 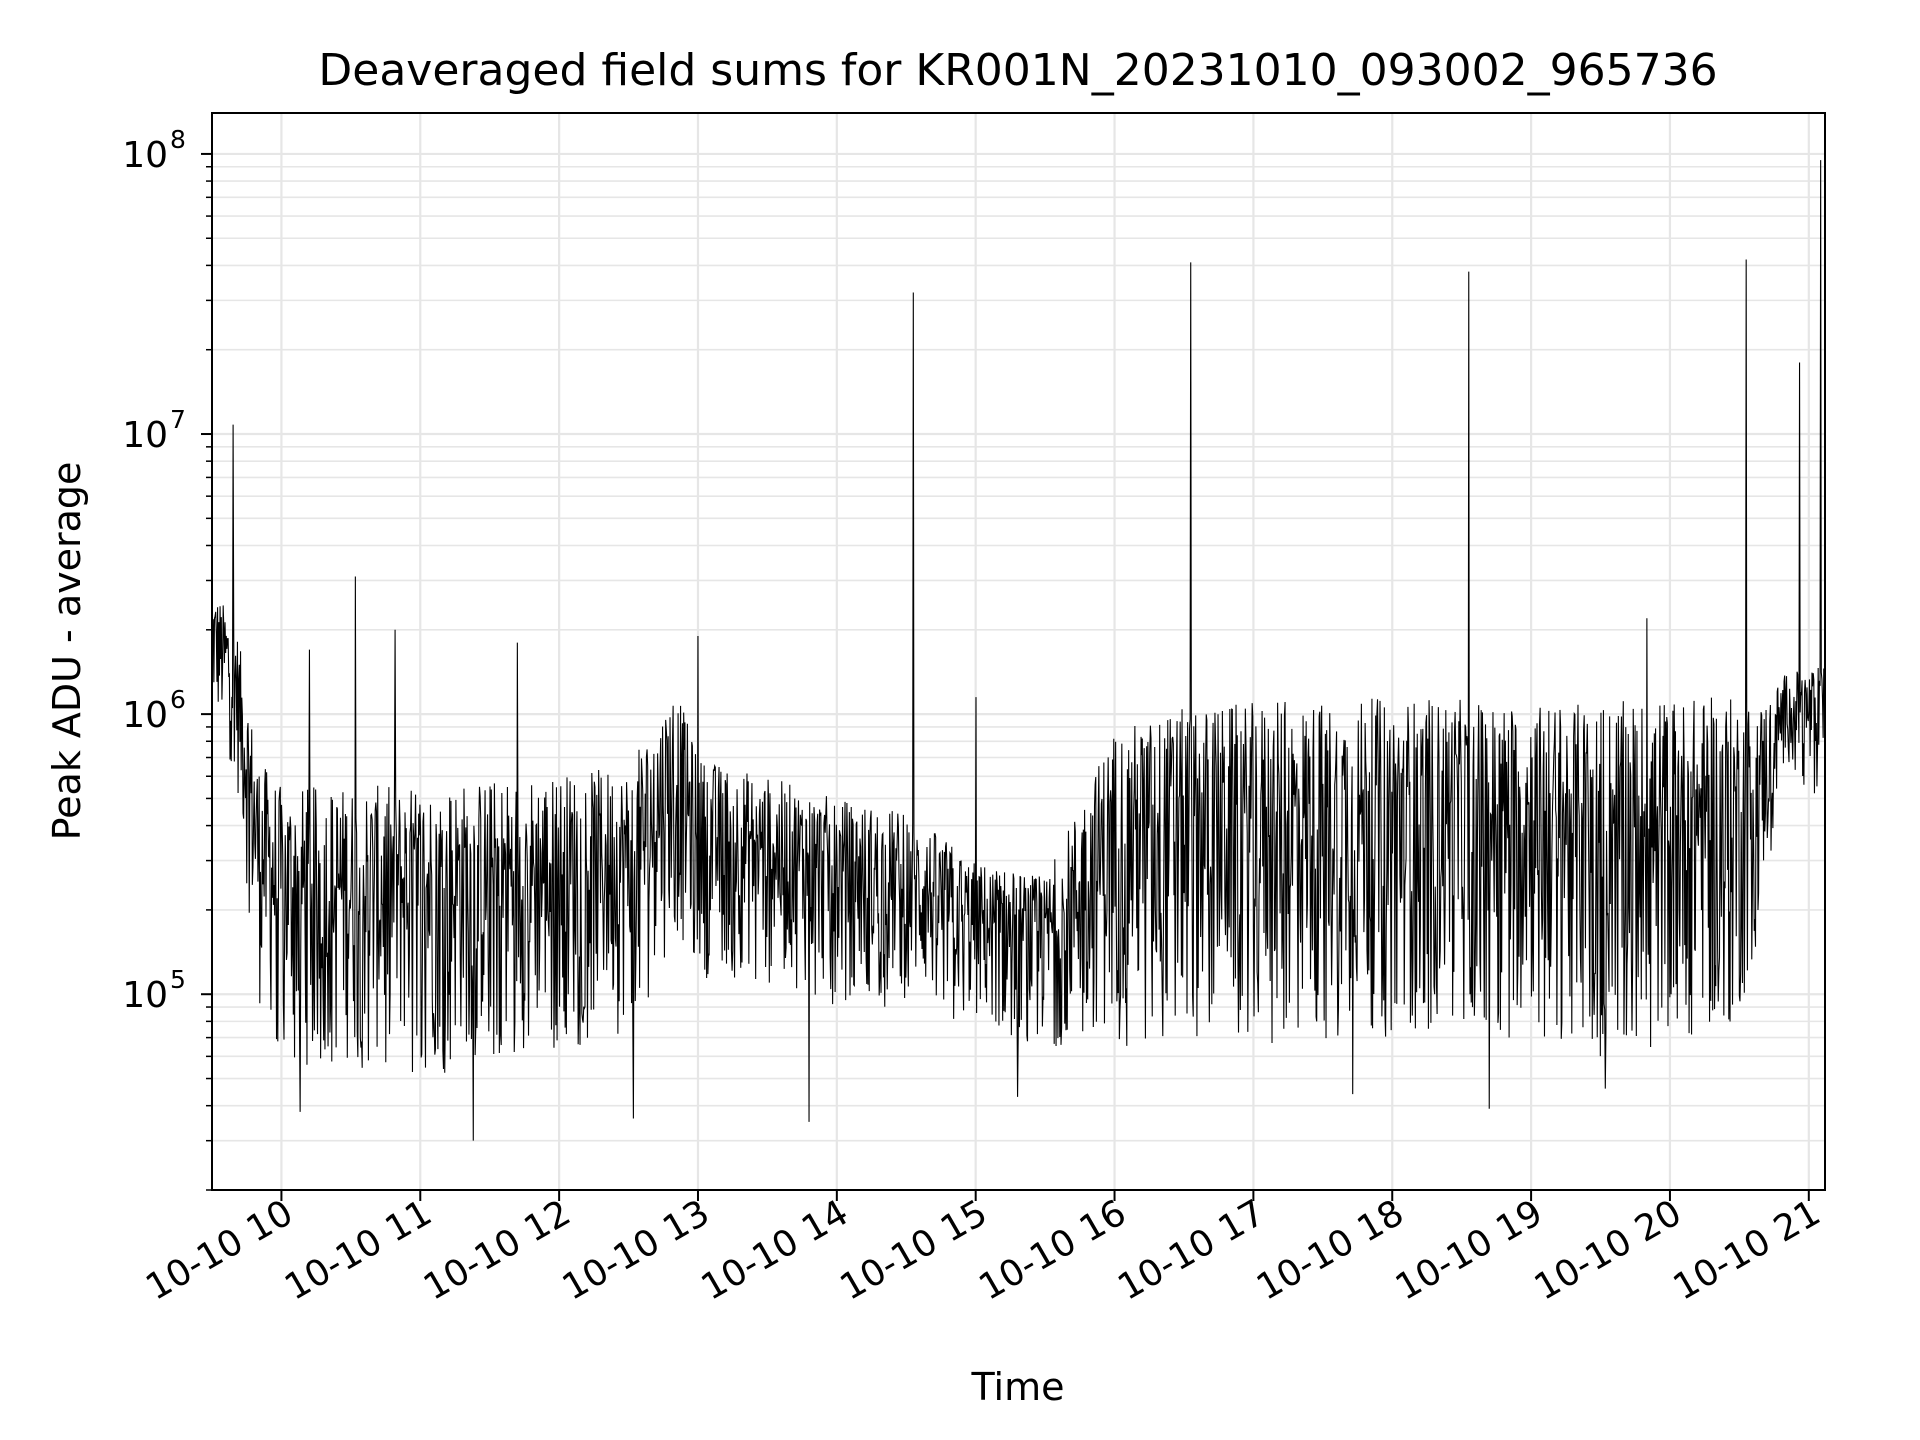 I want to click on x-tick-label: 10-10 21, so click(x=1747, y=1250).